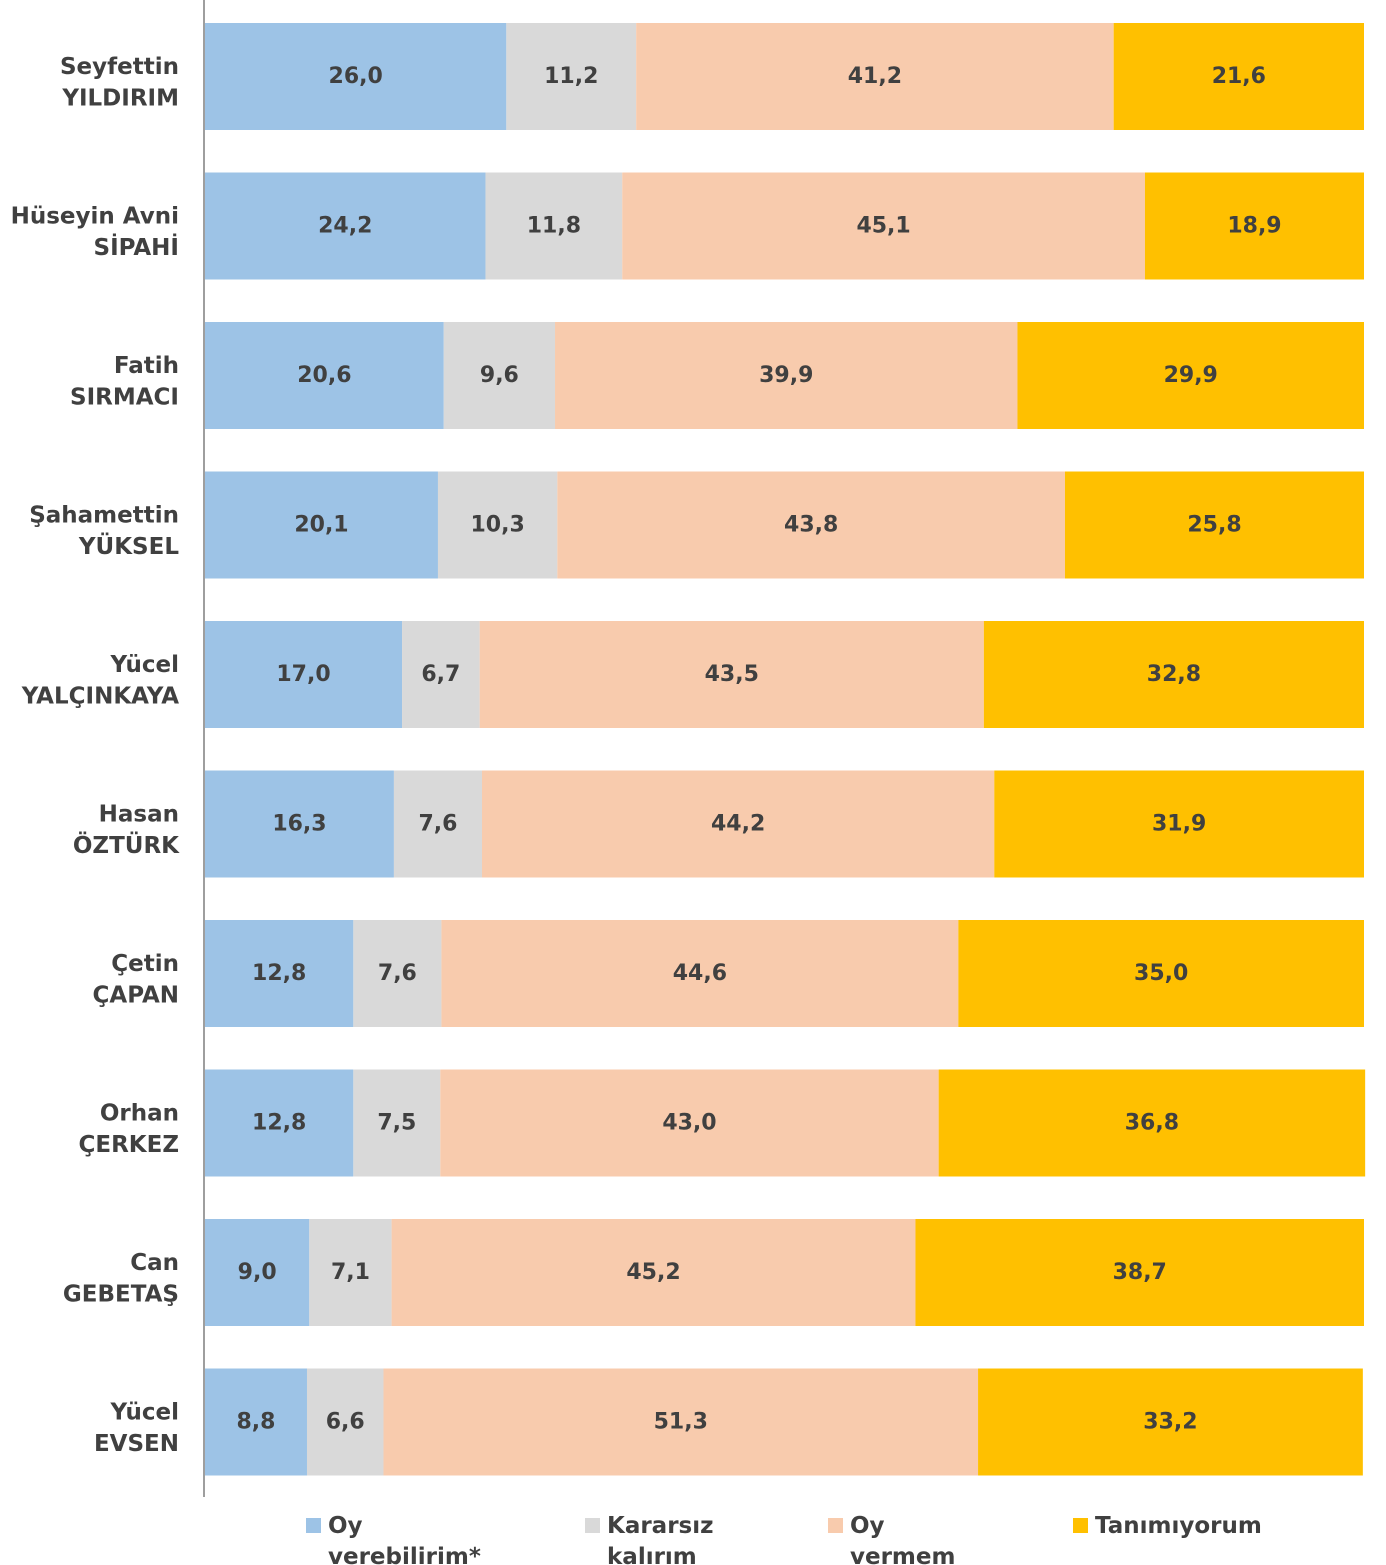  Describe the element at coordinates (100, 696) in the screenshot. I see `category-label-line: YALÇINKAYA` at that location.